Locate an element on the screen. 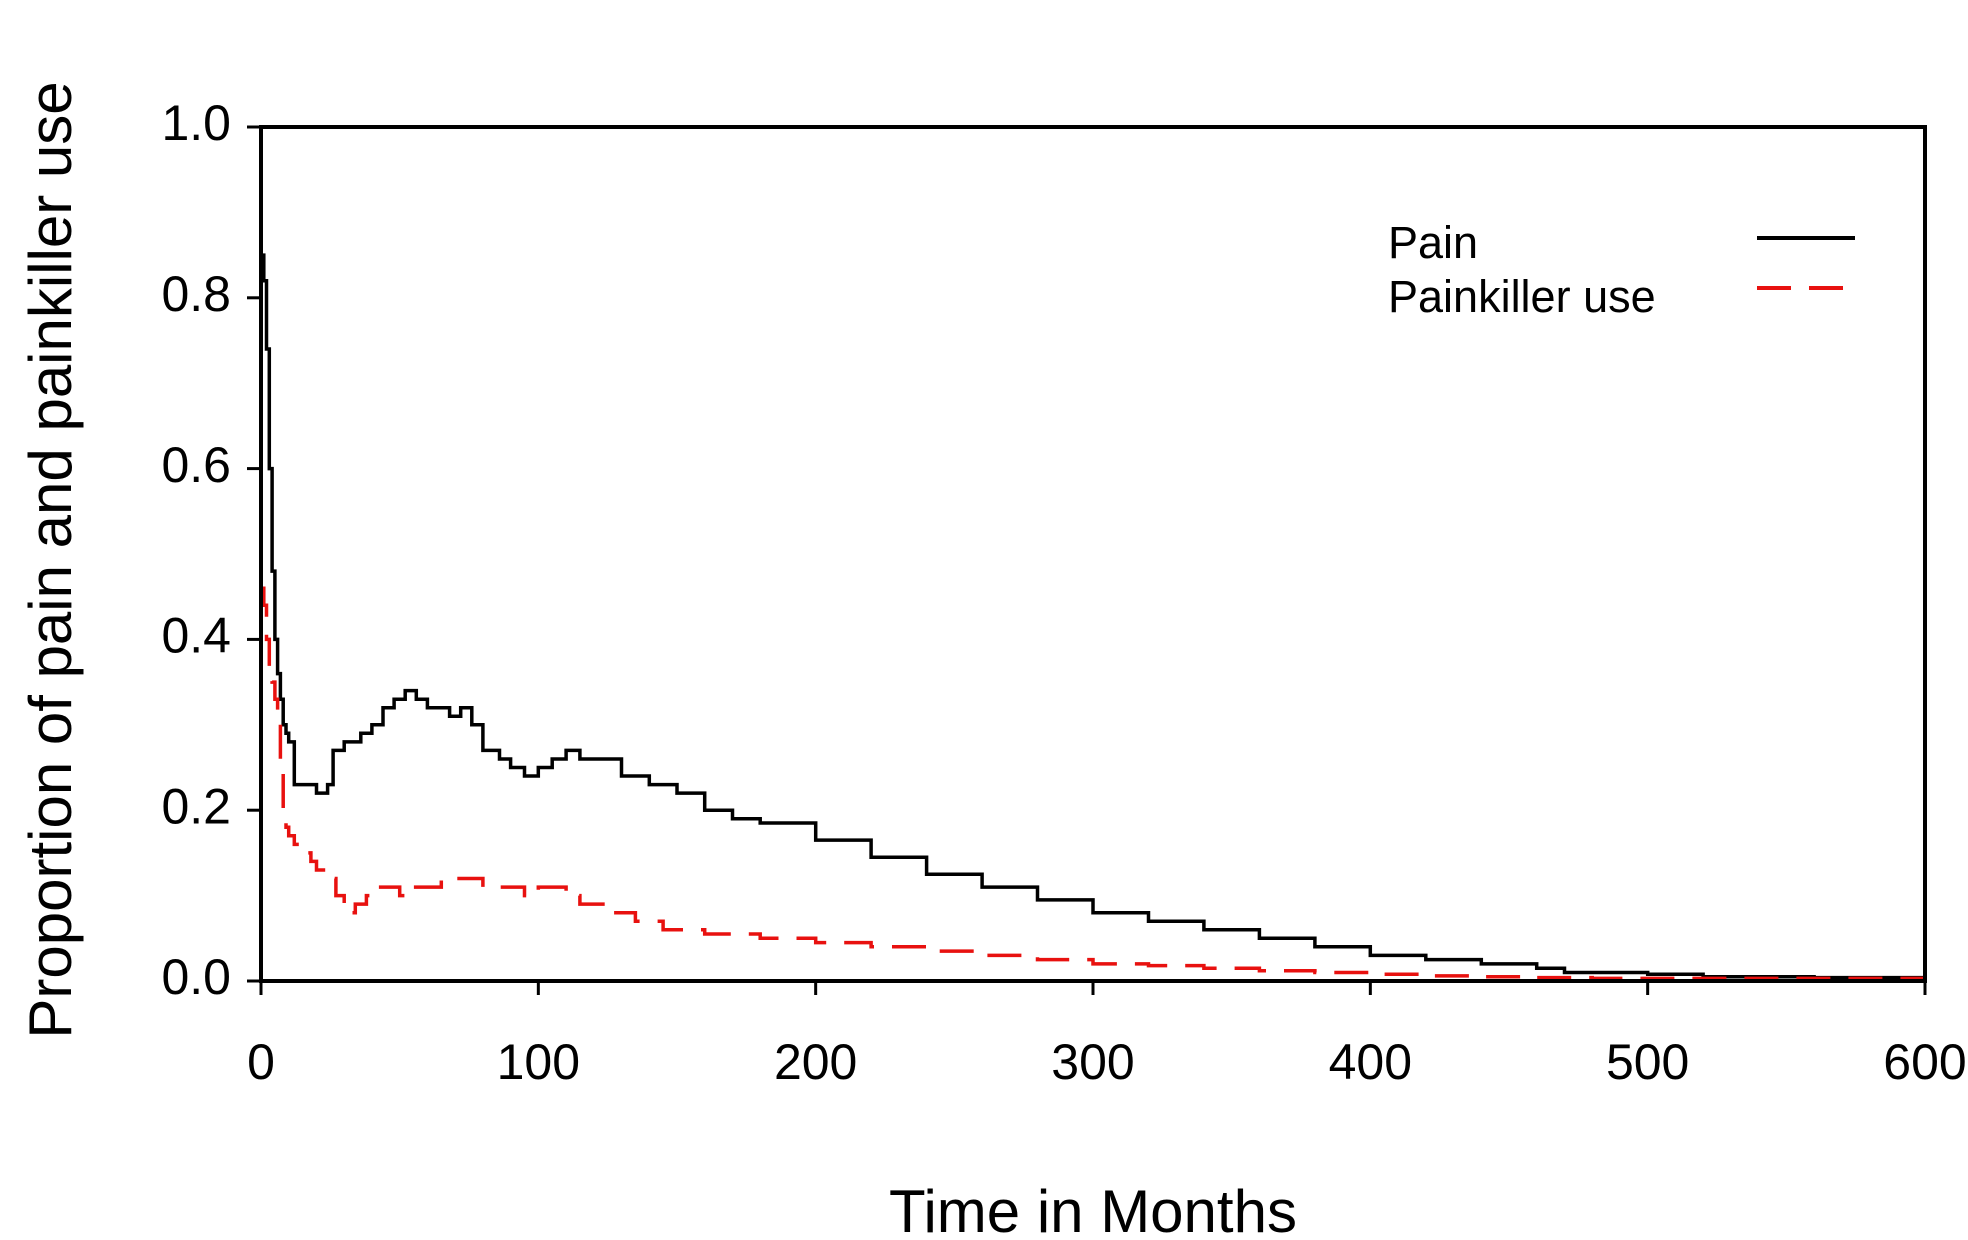  legend-label-painkiller-use: Painkiller use is located at coordinates (1522, 296).